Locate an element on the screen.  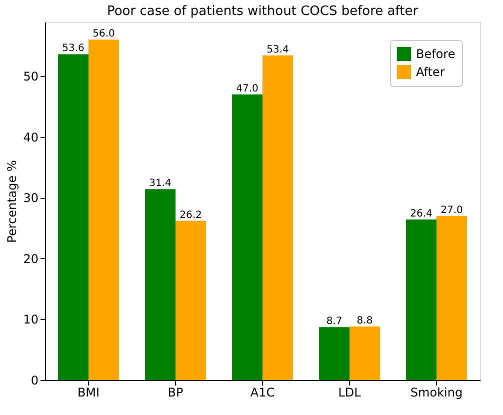
y-tick-label: 30 is located at coordinates (30, 198).